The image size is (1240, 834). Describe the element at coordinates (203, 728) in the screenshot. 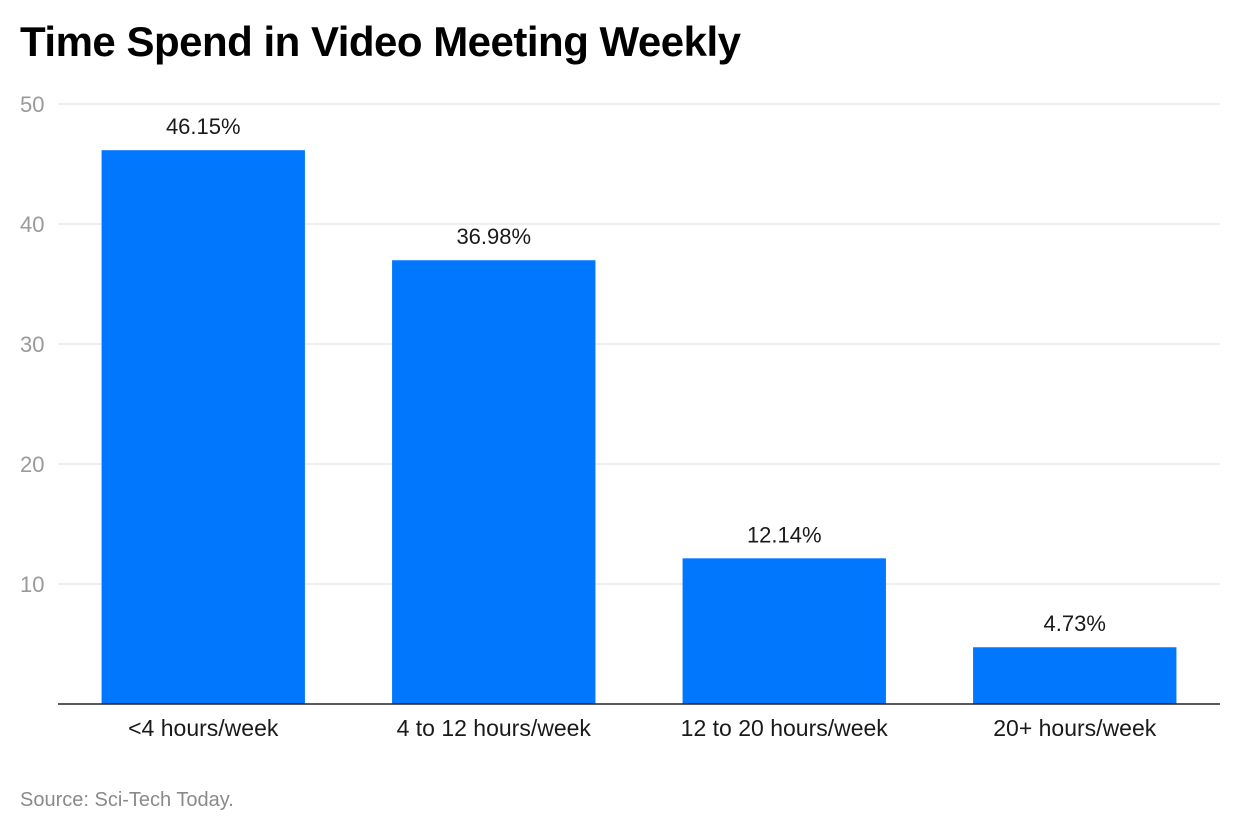

I see `category-label: <4 hours/week` at that location.